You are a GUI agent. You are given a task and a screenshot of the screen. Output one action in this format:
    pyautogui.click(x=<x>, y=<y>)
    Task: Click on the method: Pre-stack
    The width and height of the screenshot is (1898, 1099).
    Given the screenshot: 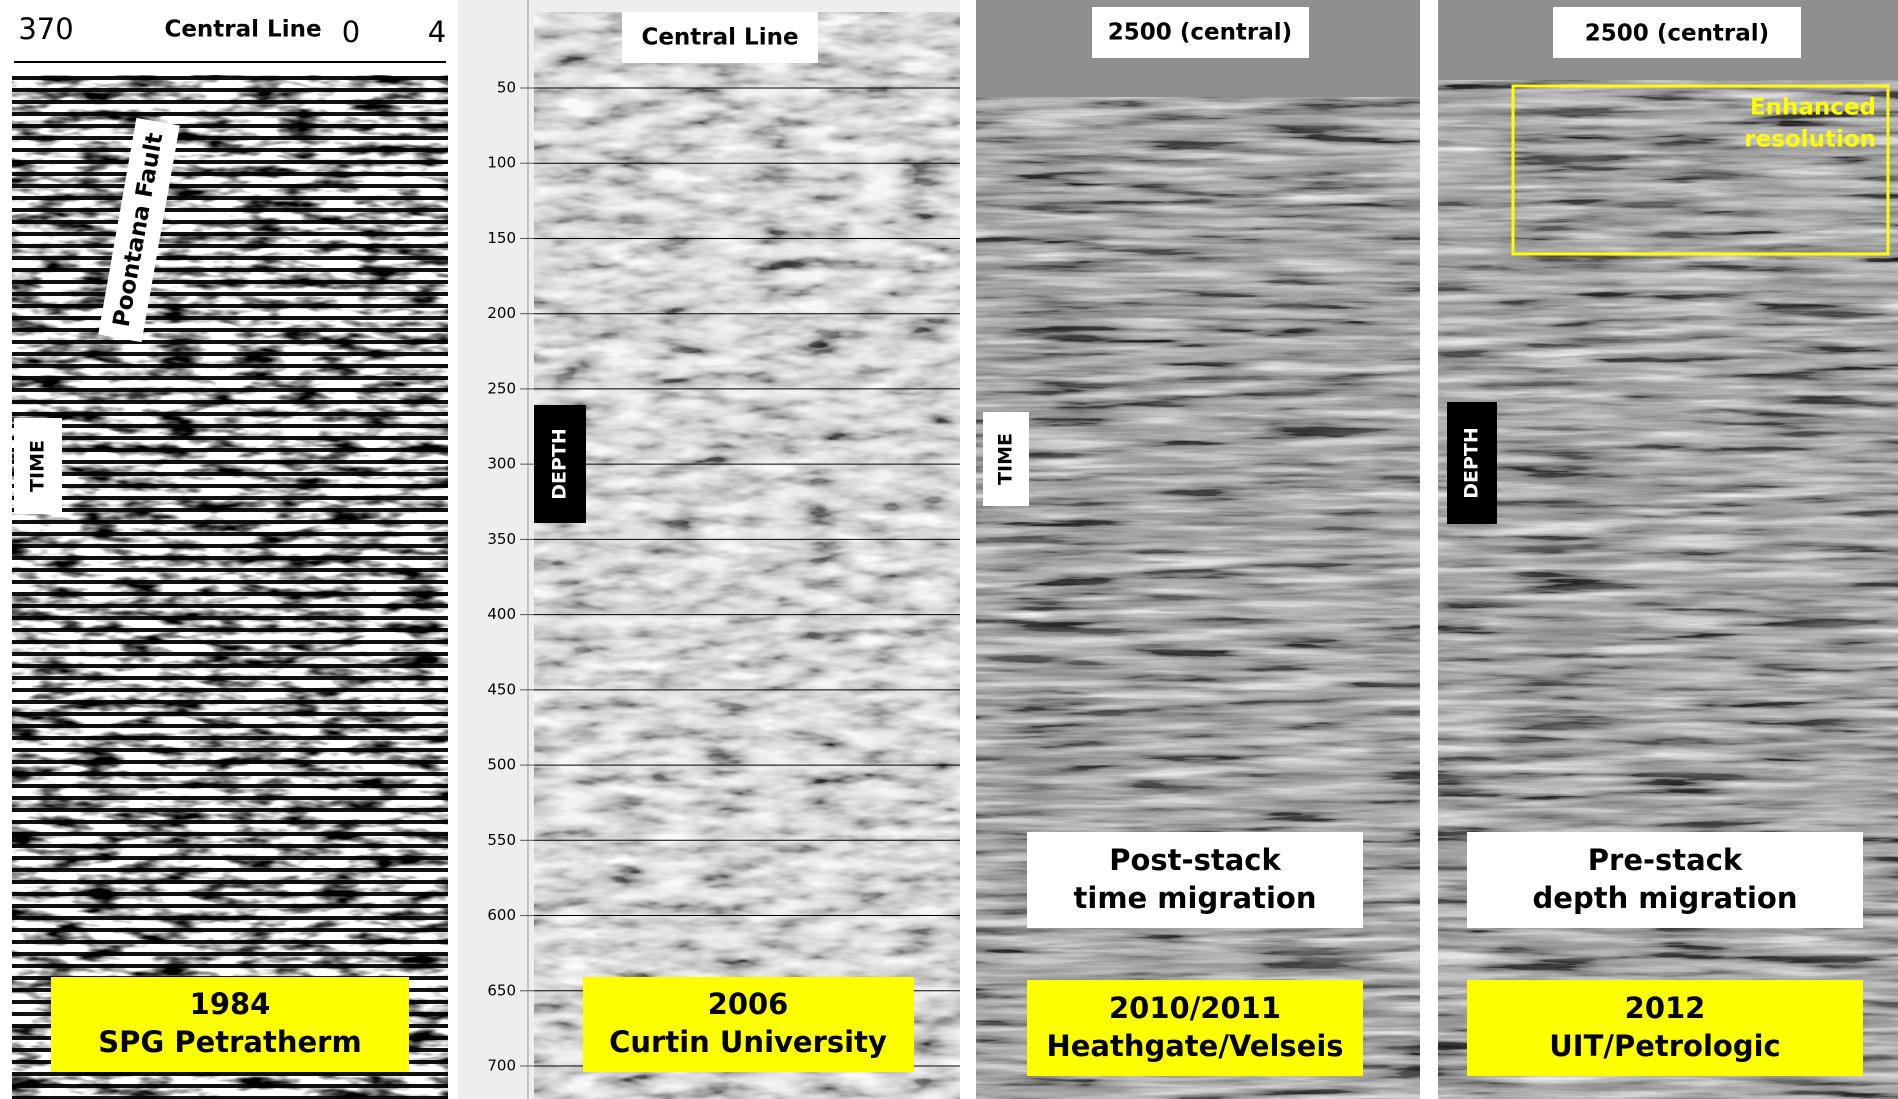 What is the action you would take?
    pyautogui.click(x=1665, y=860)
    